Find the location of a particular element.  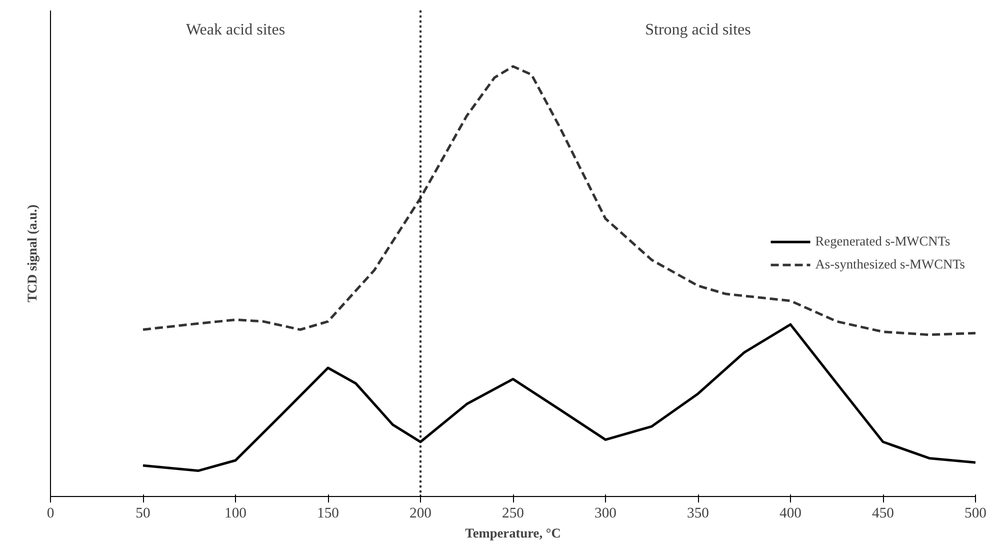

legend-label: As-synthesized s-MWCNTs is located at coordinates (890, 264).